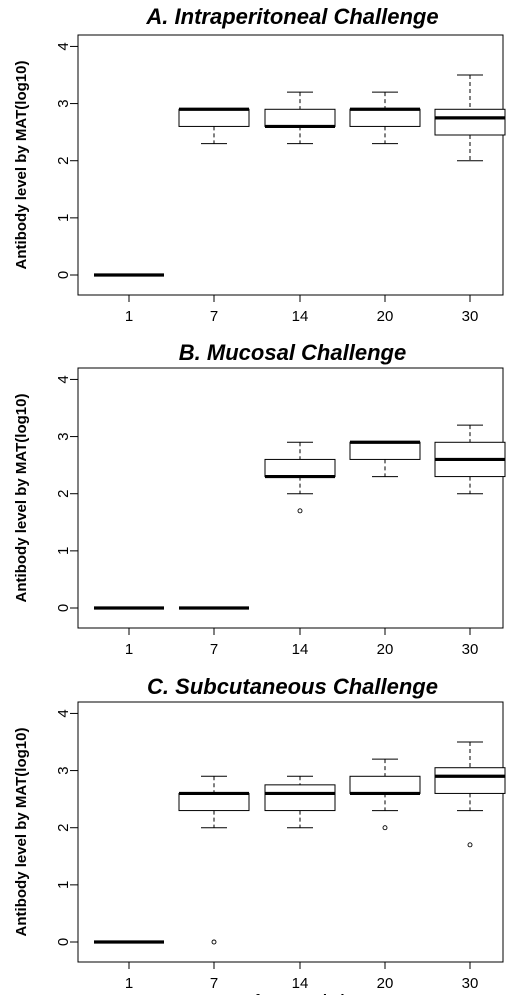  Describe the element at coordinates (291, 16) in the screenshot. I see `chart-title: A. Intraperitoneal Challenge` at that location.